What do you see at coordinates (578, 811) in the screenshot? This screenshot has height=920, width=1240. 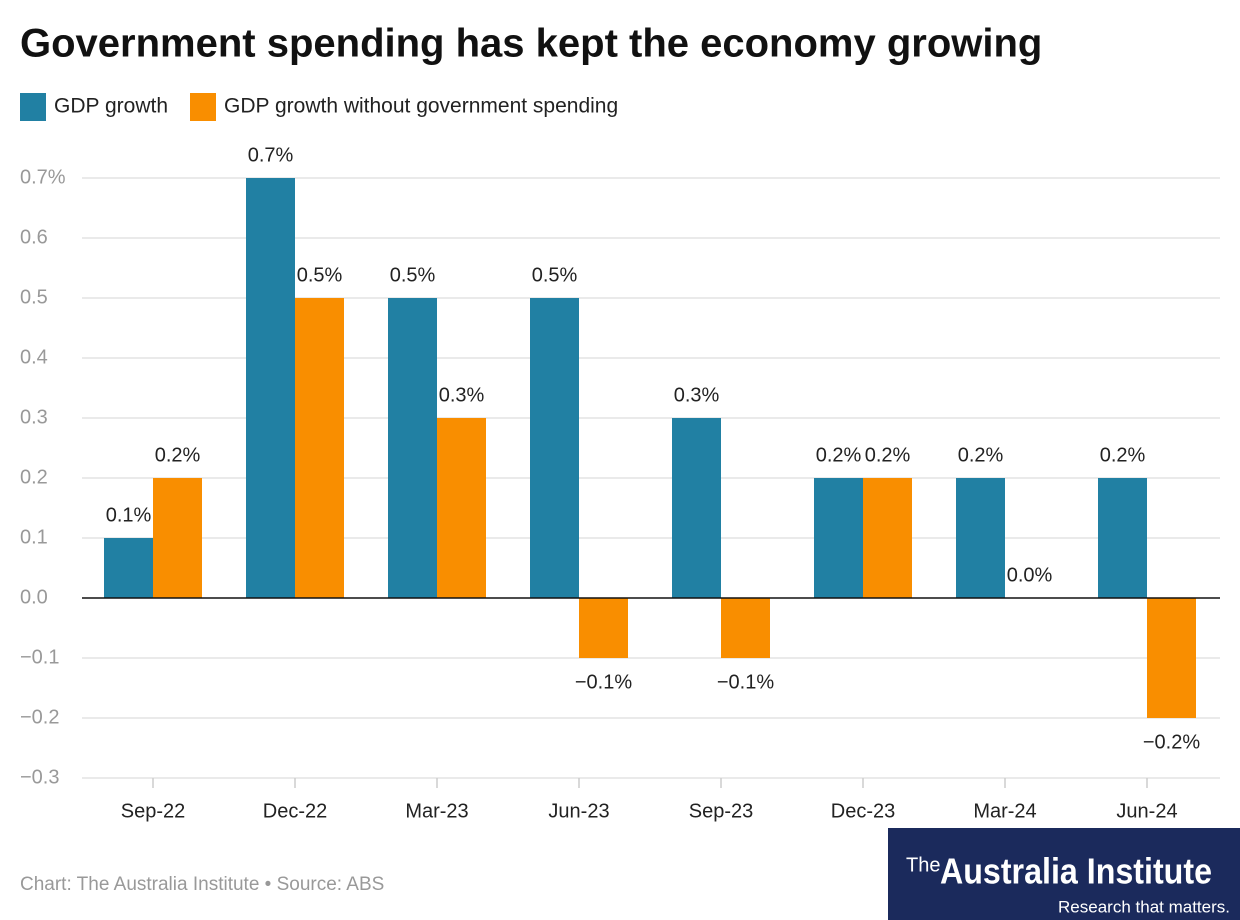 I see `x-tick-label: Jun-23` at bounding box center [578, 811].